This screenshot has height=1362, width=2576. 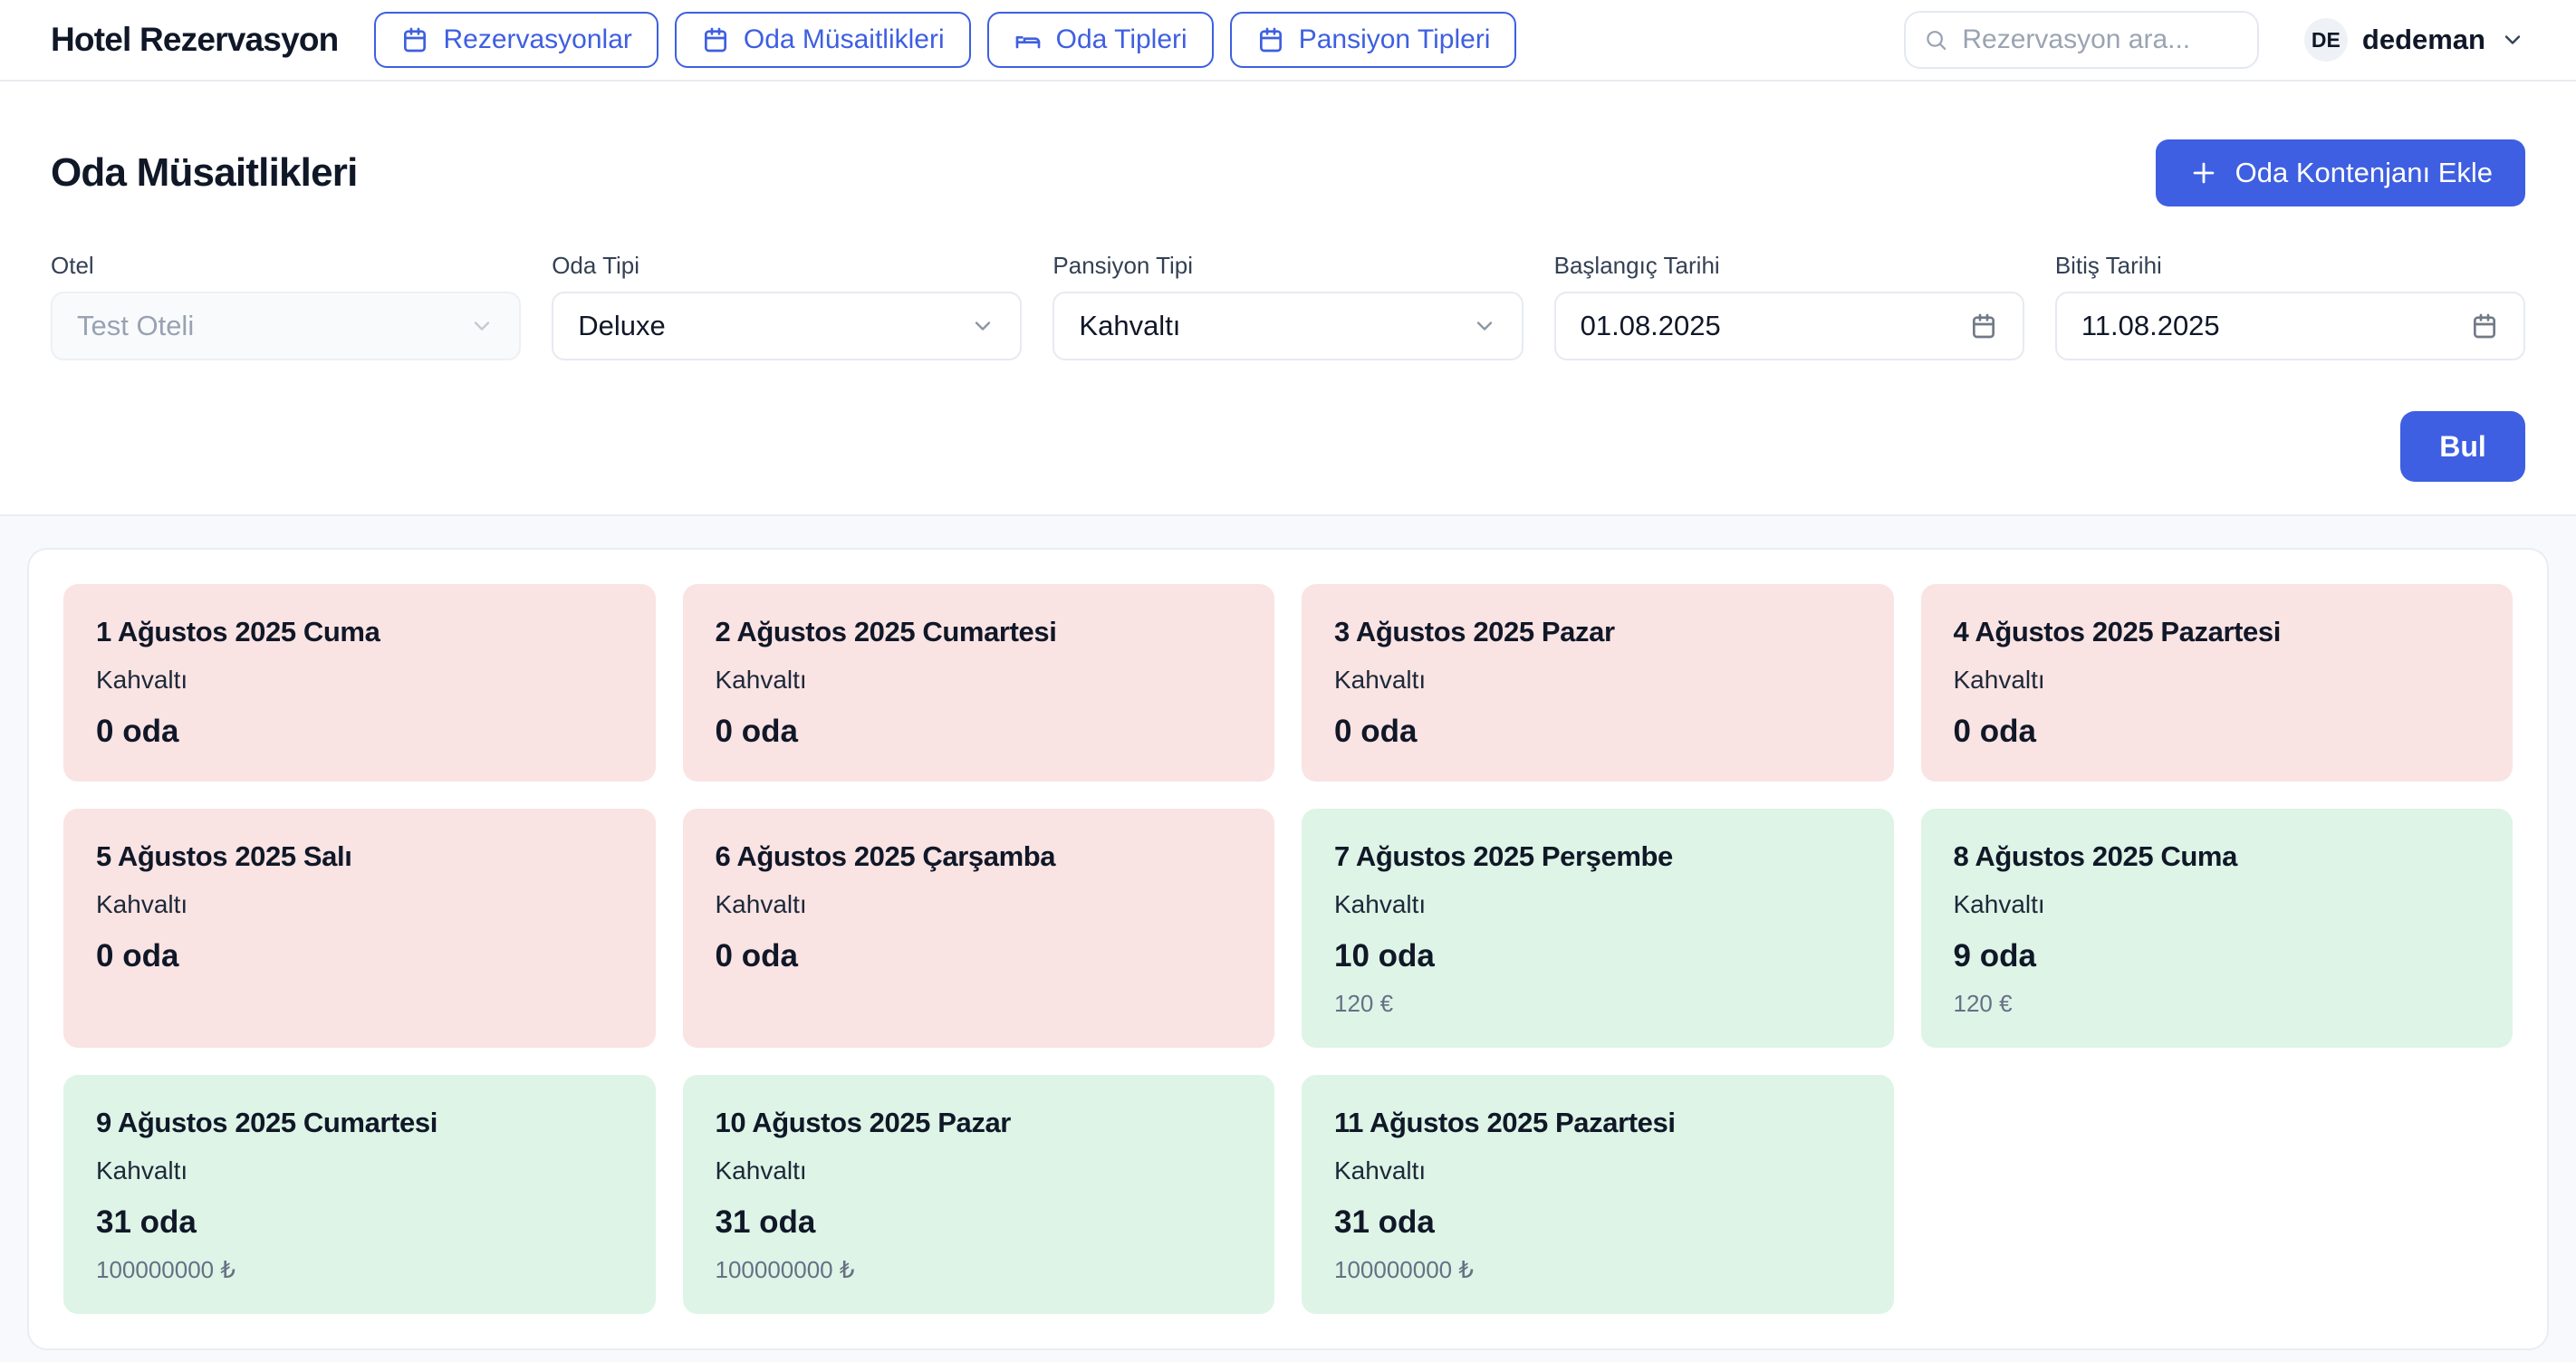 I want to click on availability-card: 6 Ağustos 2025 Çarşamba Kahvaltı 0 oda, so click(x=978, y=928).